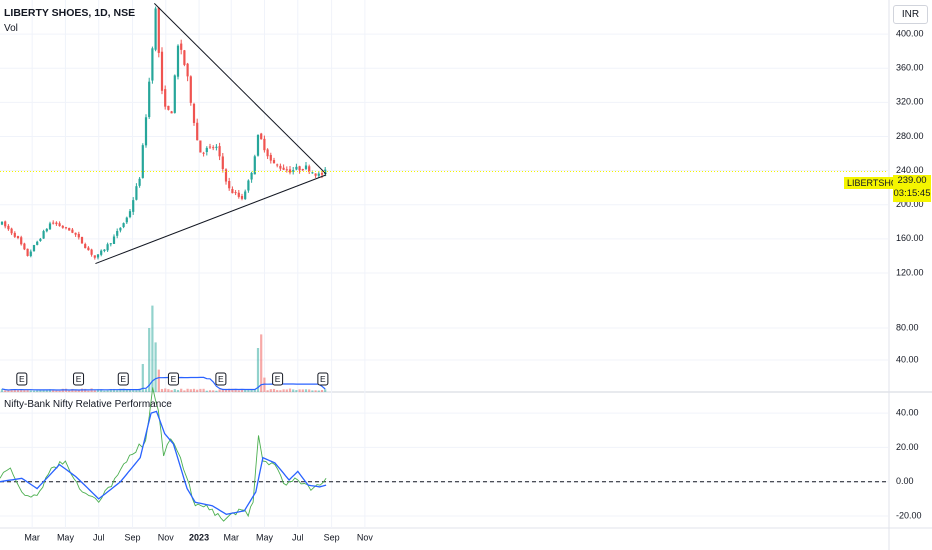  I want to click on price-tick-label: 320.00, so click(910, 102).